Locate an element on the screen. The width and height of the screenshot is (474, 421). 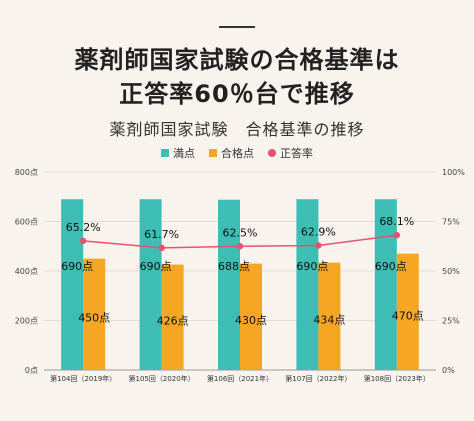
data-label-pass-score: 426点 is located at coordinates (173, 320).